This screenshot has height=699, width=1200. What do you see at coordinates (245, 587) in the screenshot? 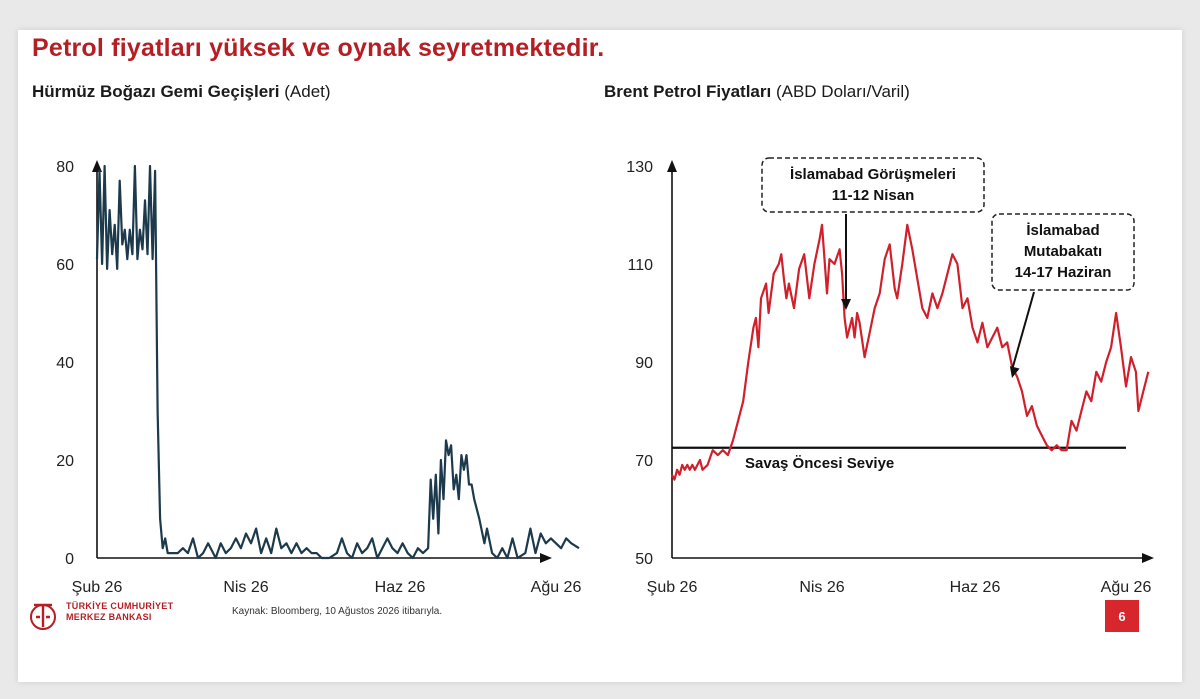
I see `left-x-tick-label: Nis 26` at bounding box center [245, 587].